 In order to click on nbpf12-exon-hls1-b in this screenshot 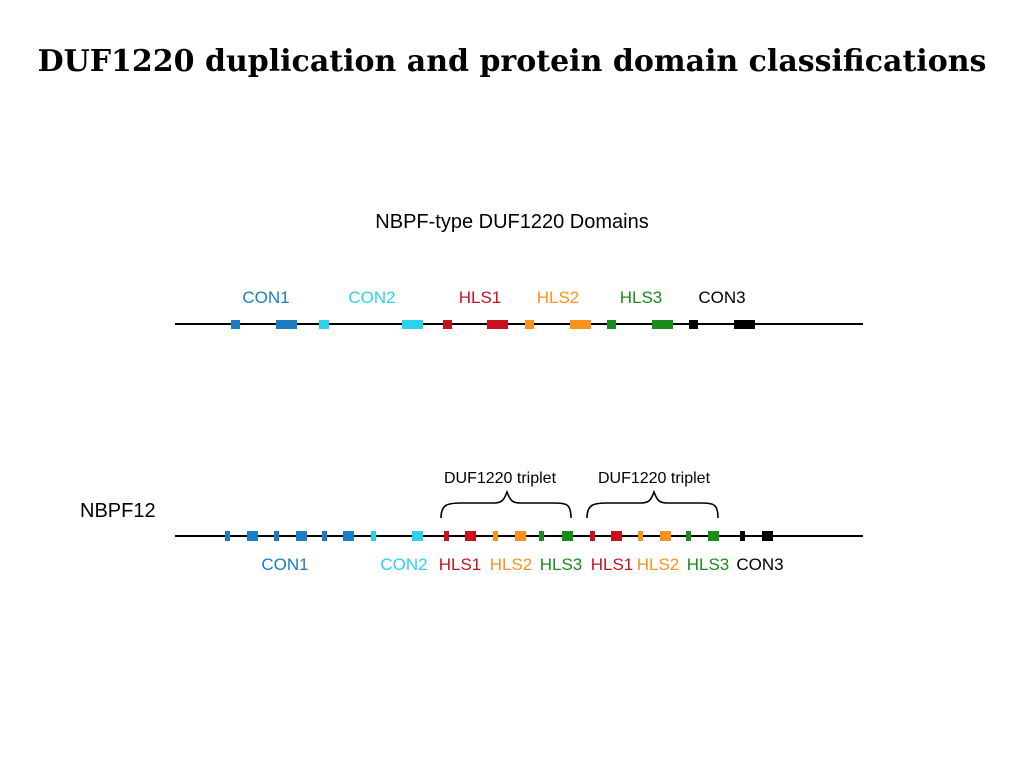, I will do `click(470, 536)`.